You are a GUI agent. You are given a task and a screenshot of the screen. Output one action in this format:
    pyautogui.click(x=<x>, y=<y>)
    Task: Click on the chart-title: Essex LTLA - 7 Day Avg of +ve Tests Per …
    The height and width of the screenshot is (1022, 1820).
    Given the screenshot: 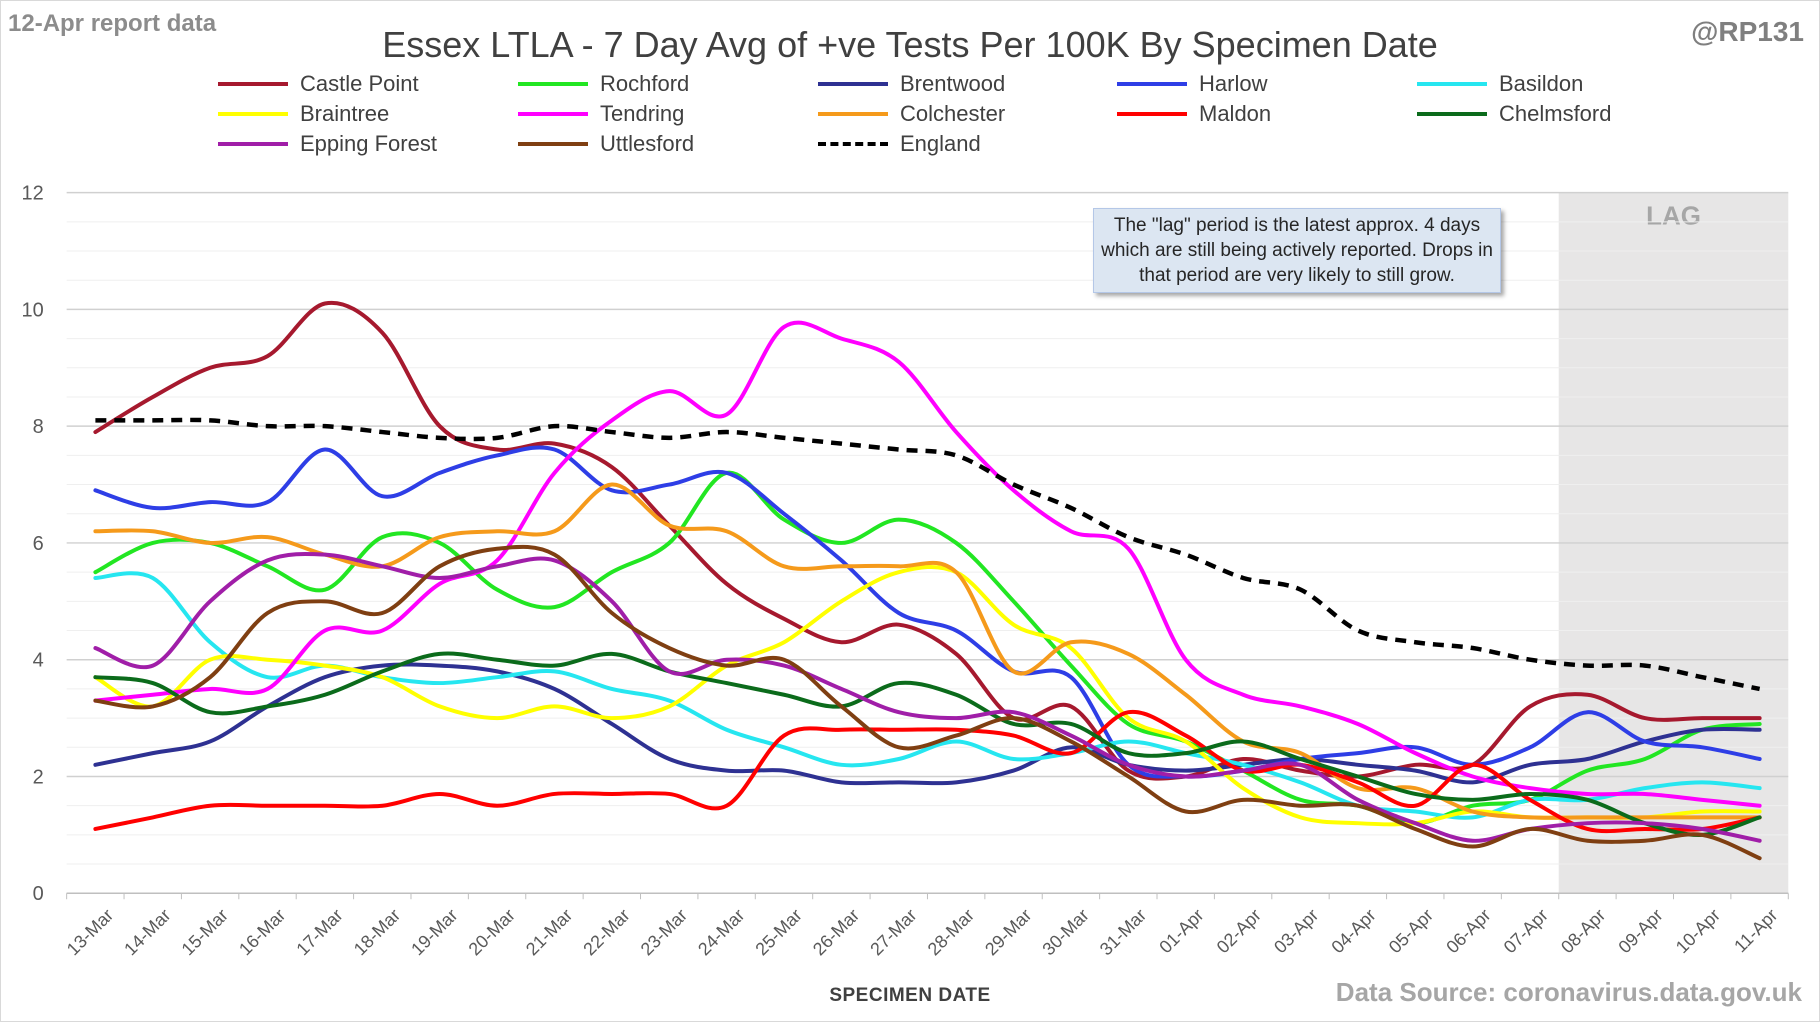 What is the action you would take?
    pyautogui.click(x=910, y=44)
    